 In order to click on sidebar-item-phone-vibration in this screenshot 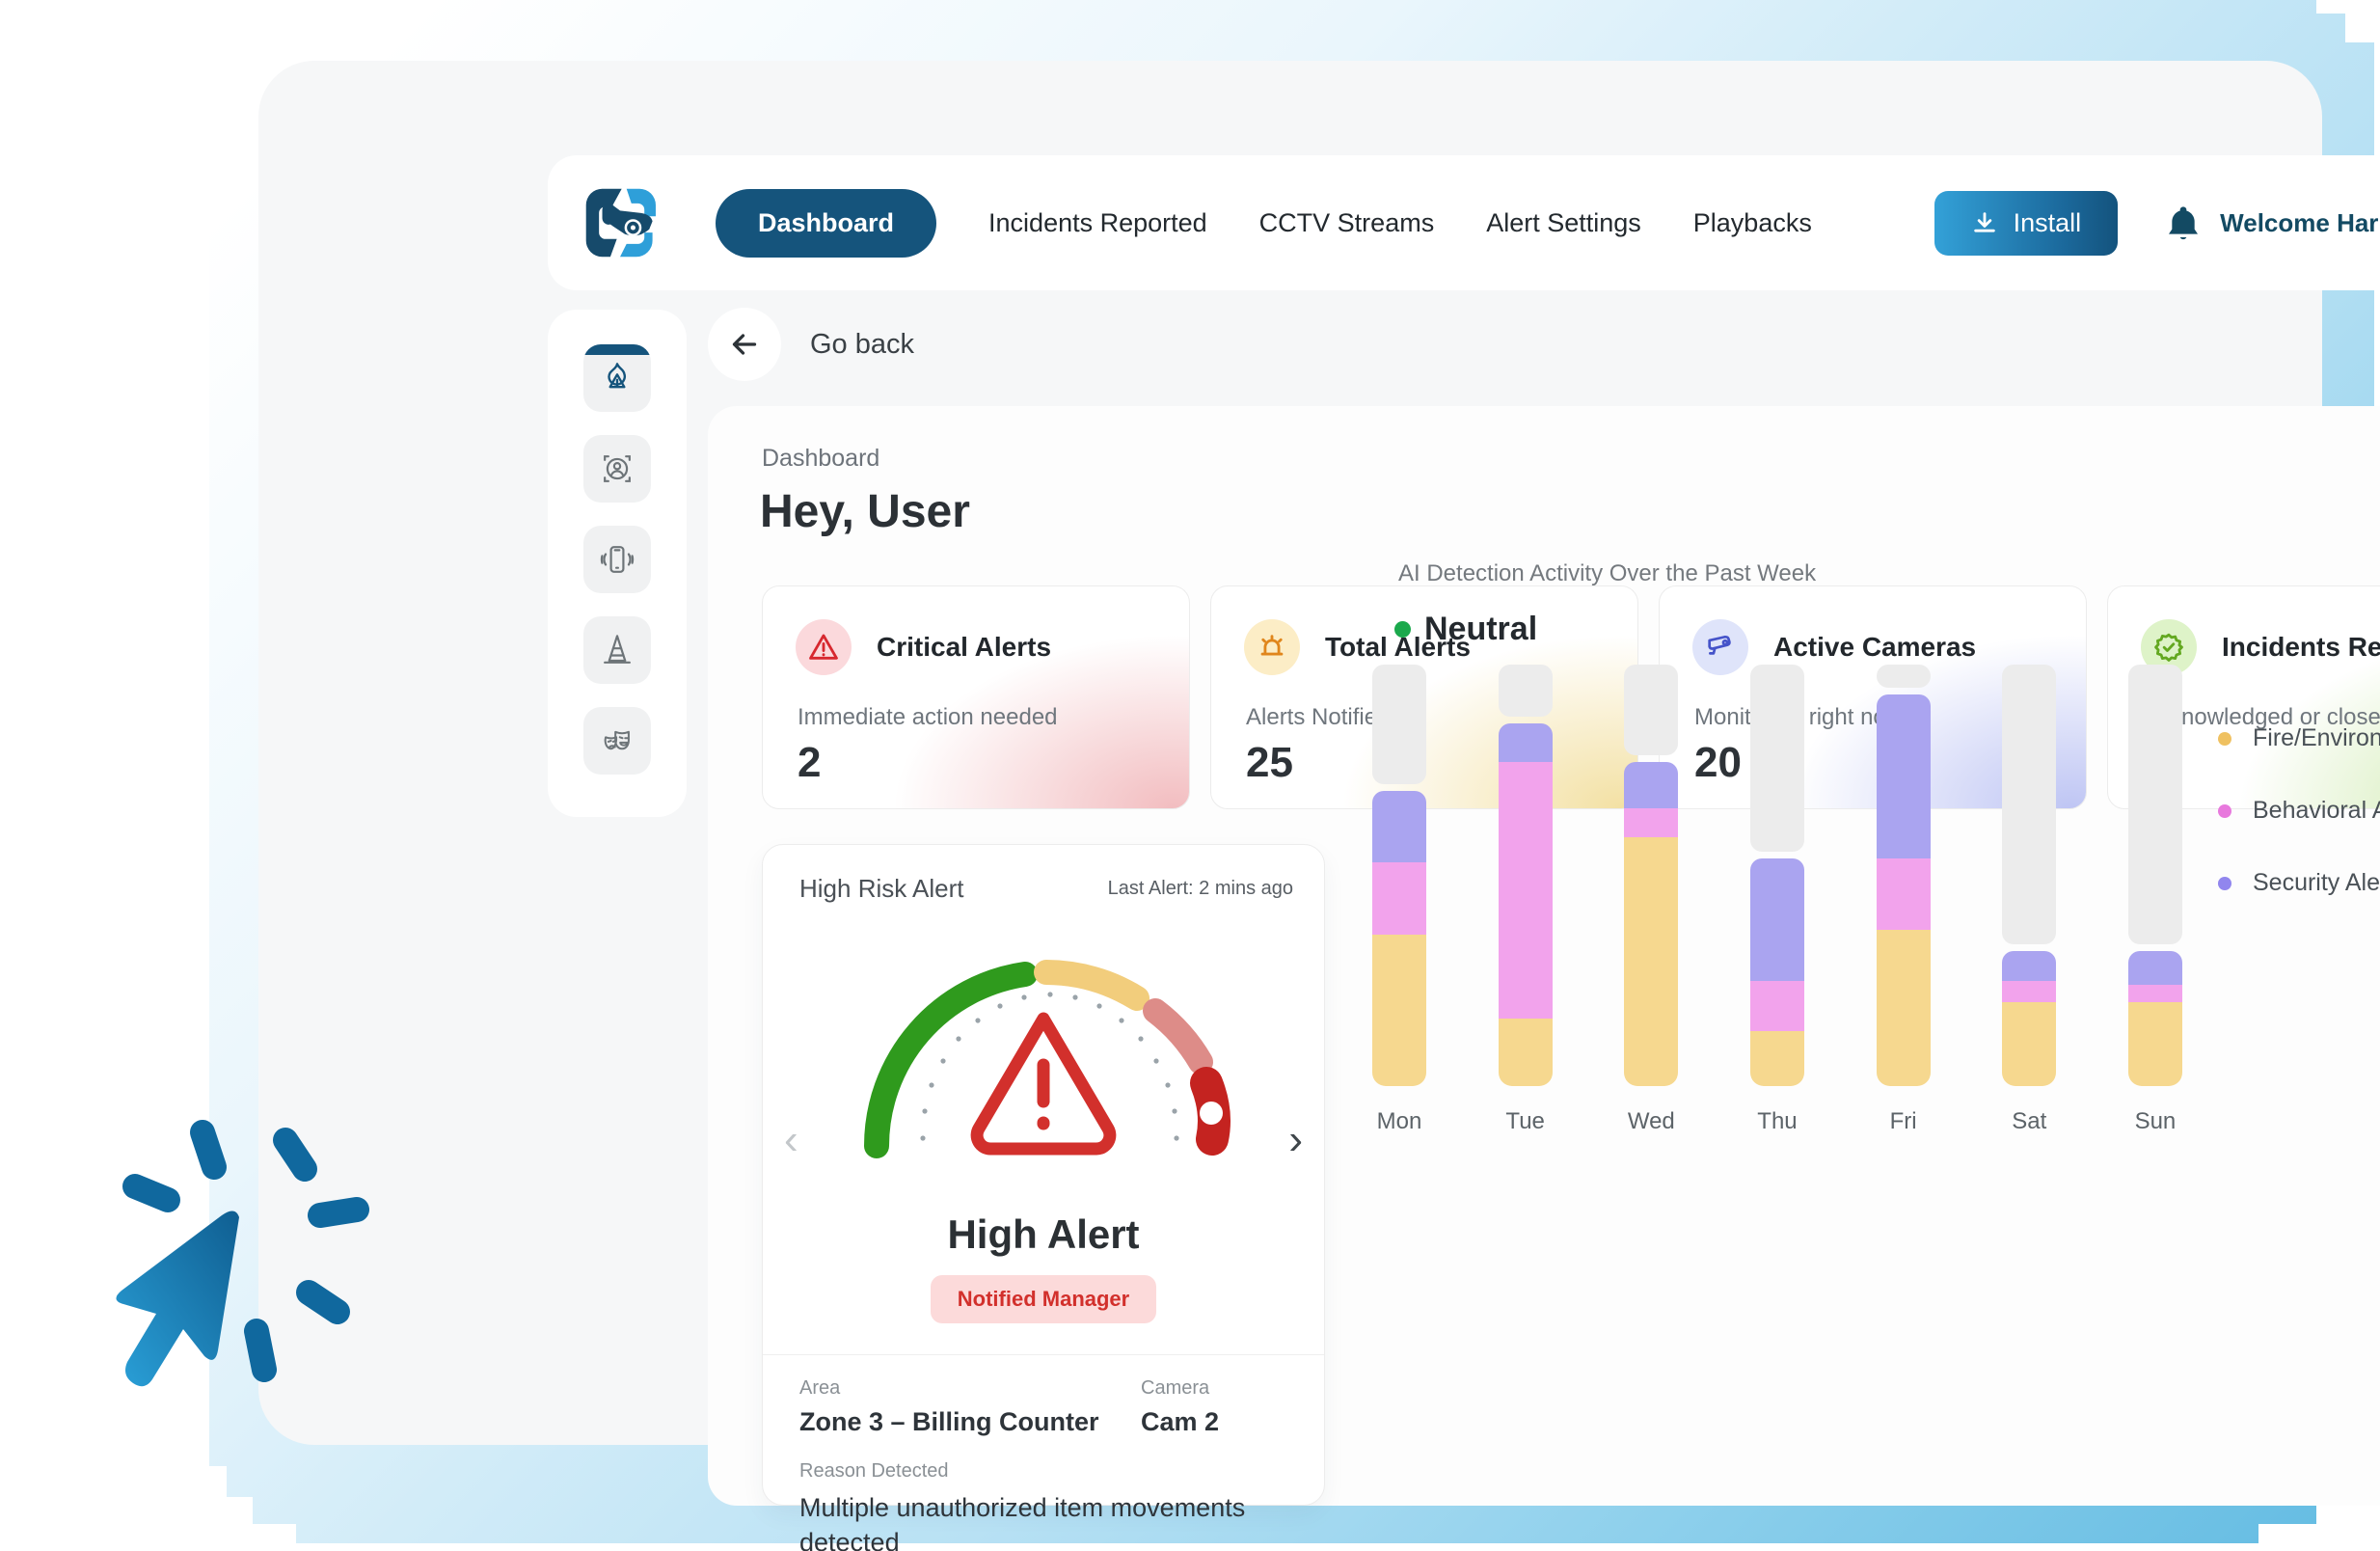, I will do `click(617, 560)`.